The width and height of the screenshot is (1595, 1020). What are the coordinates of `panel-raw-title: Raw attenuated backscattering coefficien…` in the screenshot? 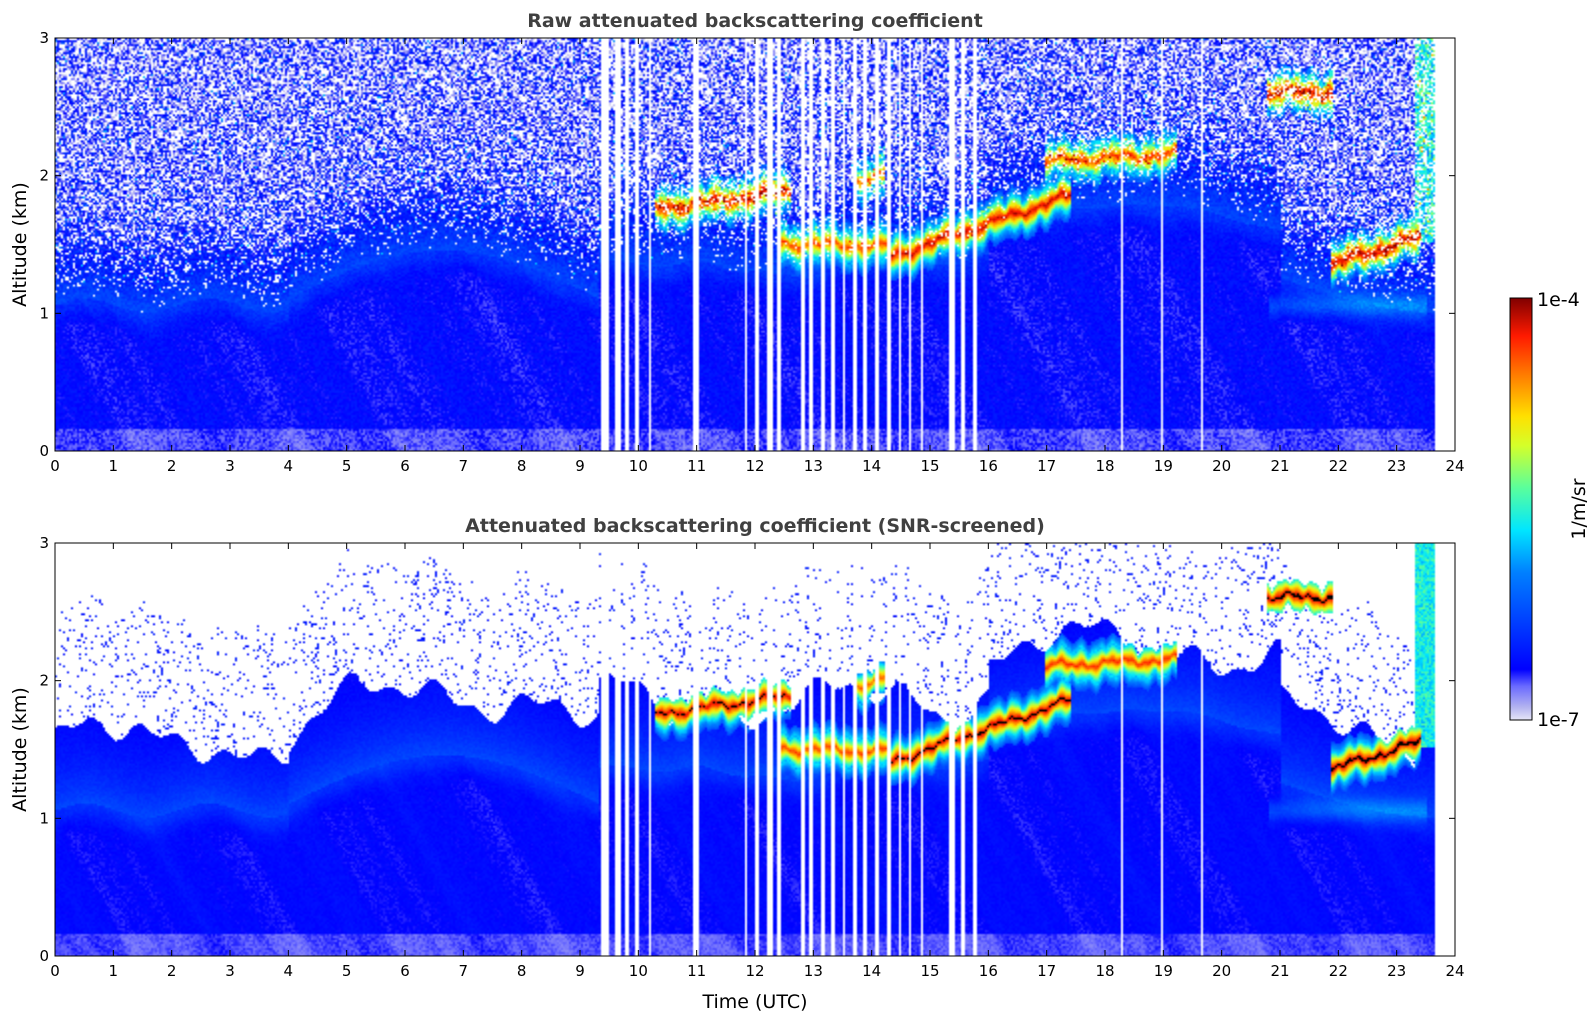 It's located at (755, 21).